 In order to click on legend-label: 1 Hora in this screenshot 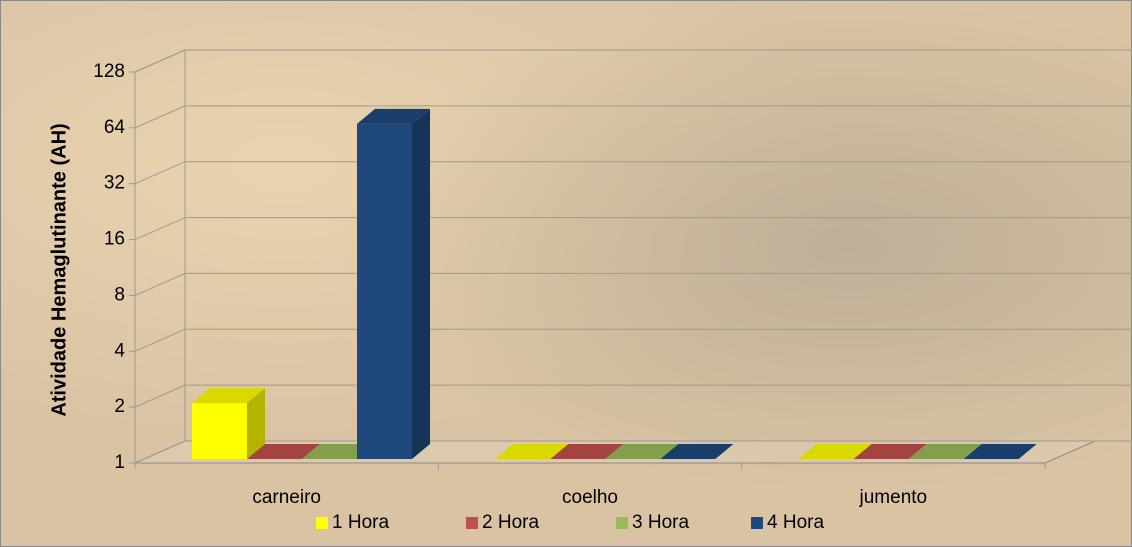, I will do `click(360, 522)`.